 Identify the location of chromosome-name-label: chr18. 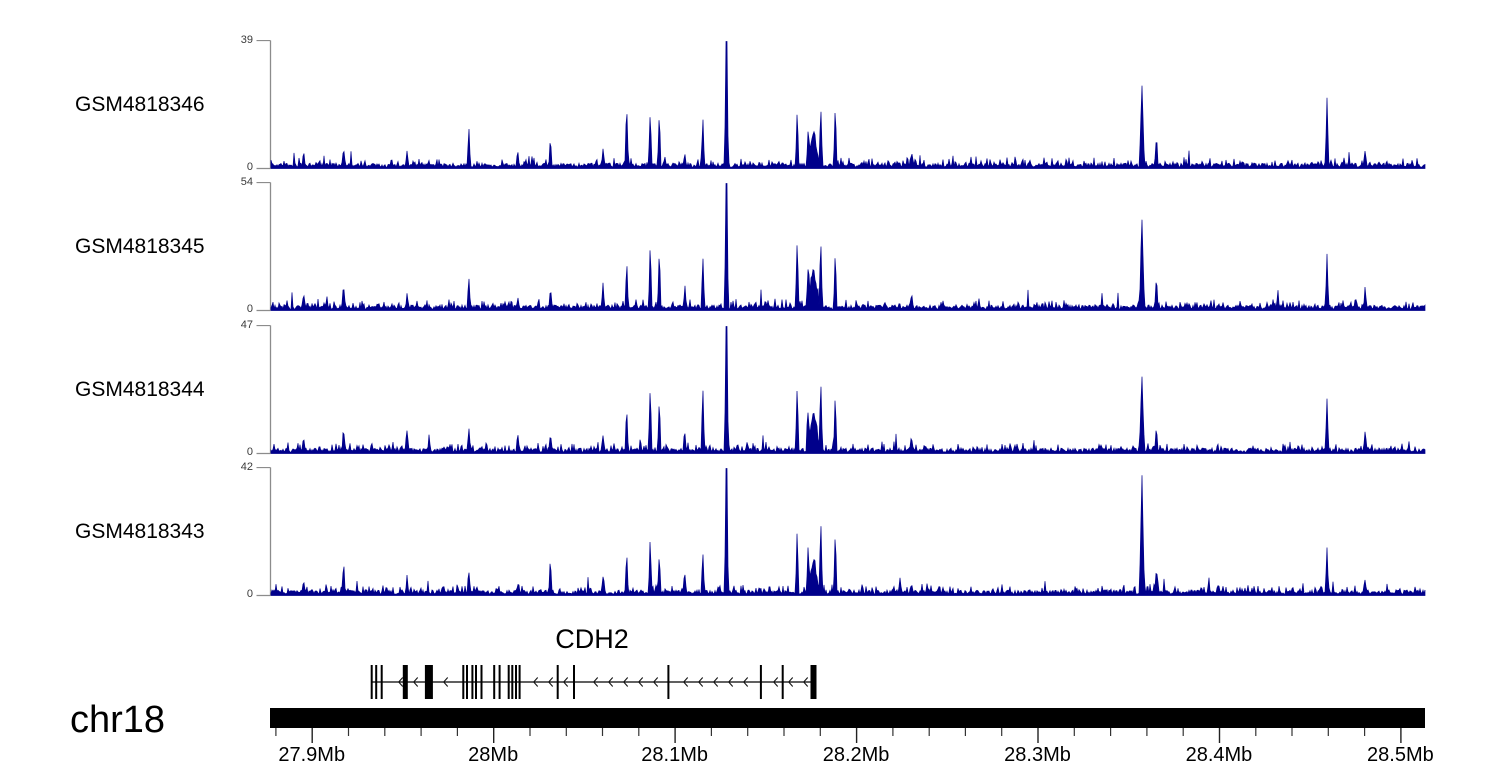
(118, 720).